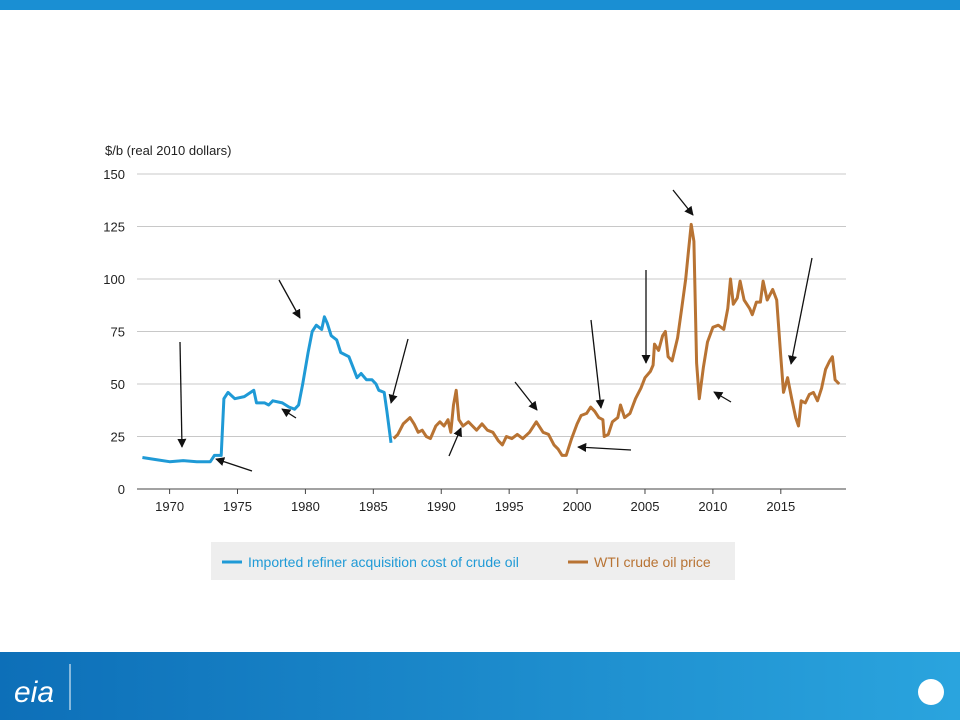 This screenshot has height=725, width=960. What do you see at coordinates (645, 506) in the screenshot?
I see `x-tick-label: 2005` at bounding box center [645, 506].